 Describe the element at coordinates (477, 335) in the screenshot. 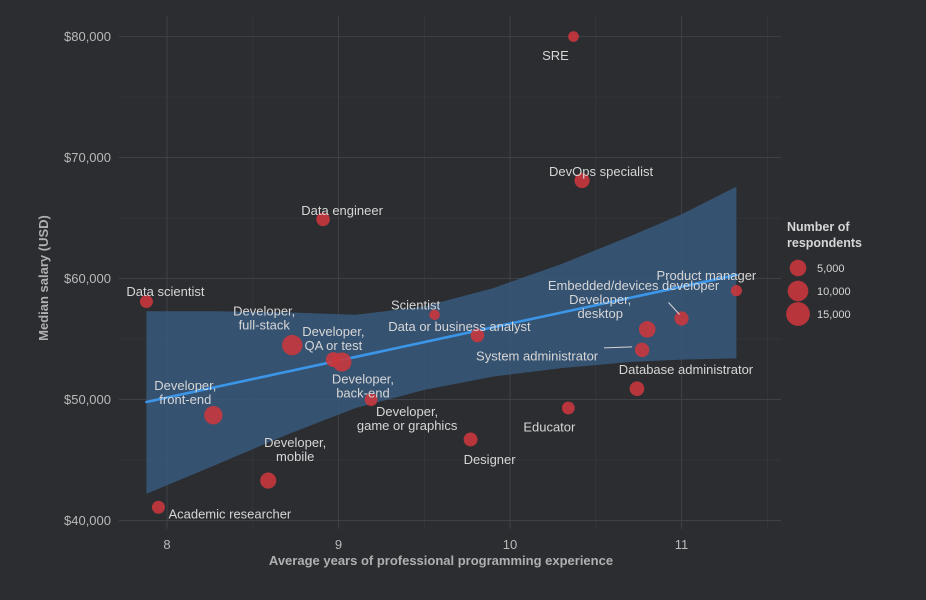

I see `point-data-or-business-analyst` at that location.